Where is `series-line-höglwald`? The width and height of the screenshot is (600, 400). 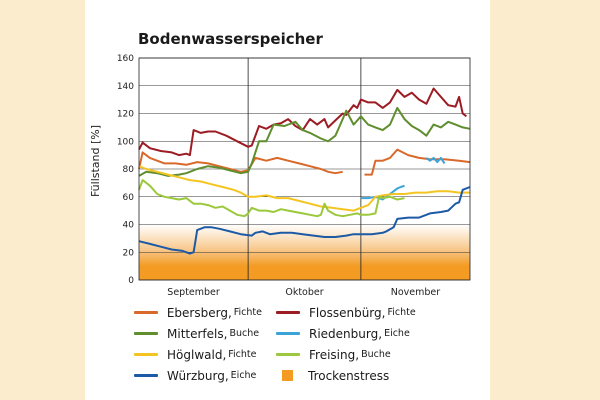
series-line-höglwald is located at coordinates (304, 188).